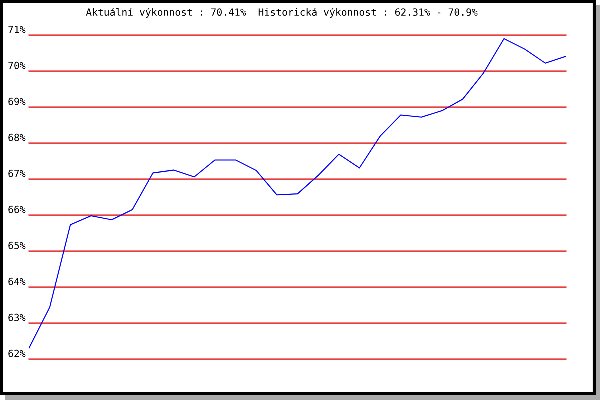 This screenshot has width=600, height=400. Describe the element at coordinates (17, 66) in the screenshot. I see `y-tick-label: 70%` at that location.